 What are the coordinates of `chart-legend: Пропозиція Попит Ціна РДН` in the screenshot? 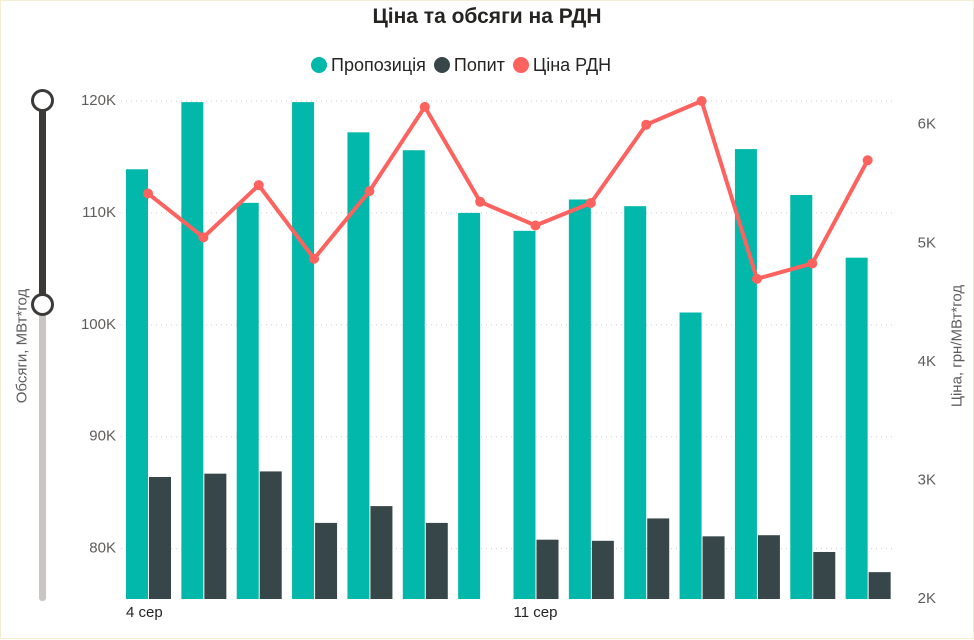 It's located at (465, 65).